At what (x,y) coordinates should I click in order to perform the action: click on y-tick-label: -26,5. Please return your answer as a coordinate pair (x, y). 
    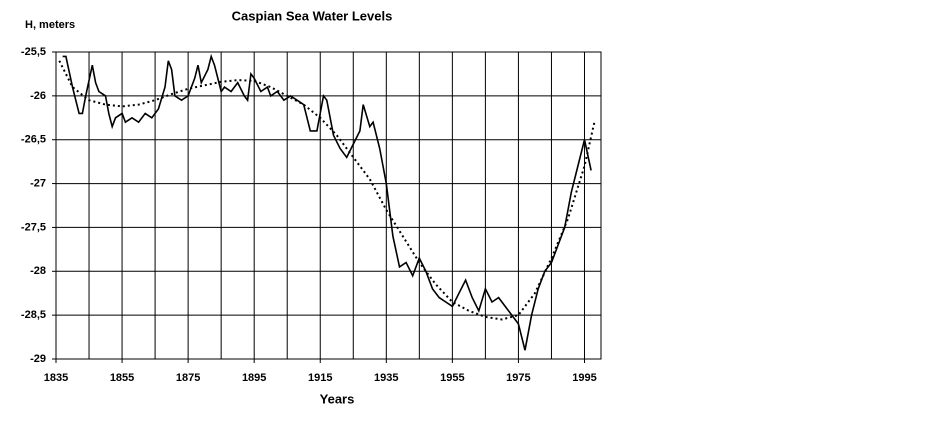
    Looking at the image, I should click on (33, 140).